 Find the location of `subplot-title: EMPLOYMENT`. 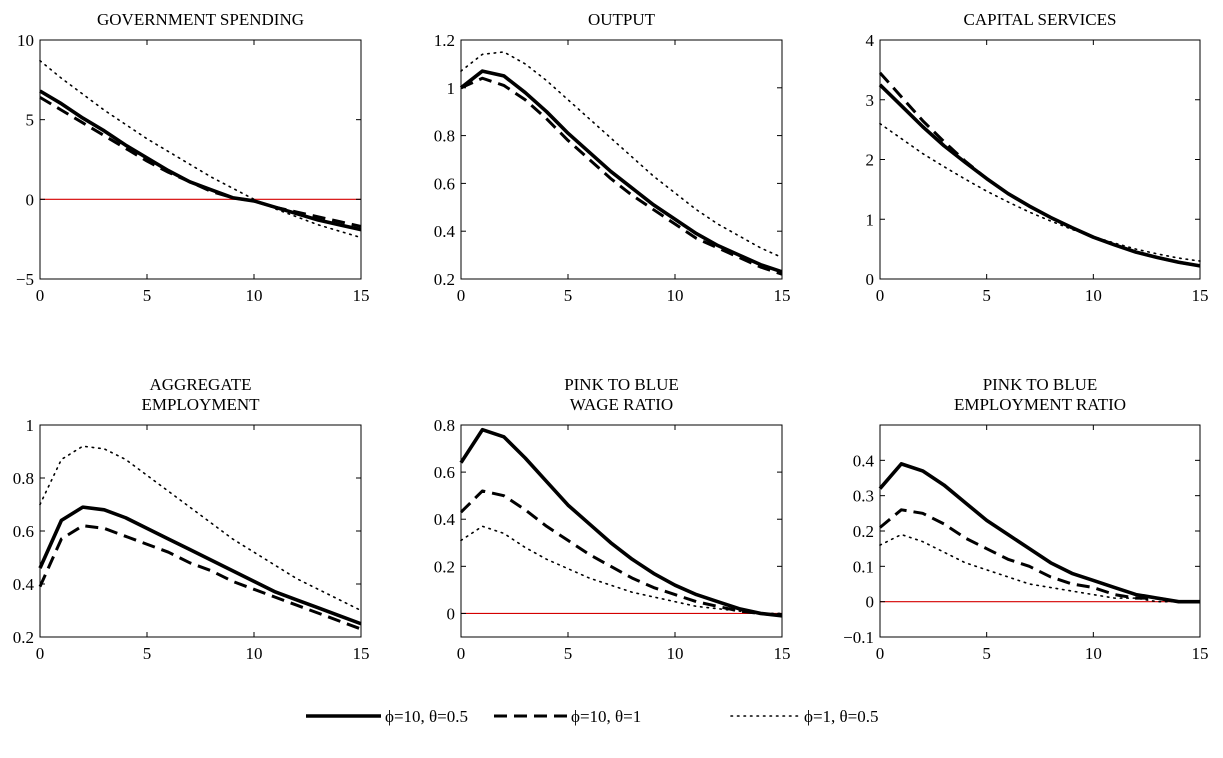

subplot-title: EMPLOYMENT is located at coordinates (200, 404).